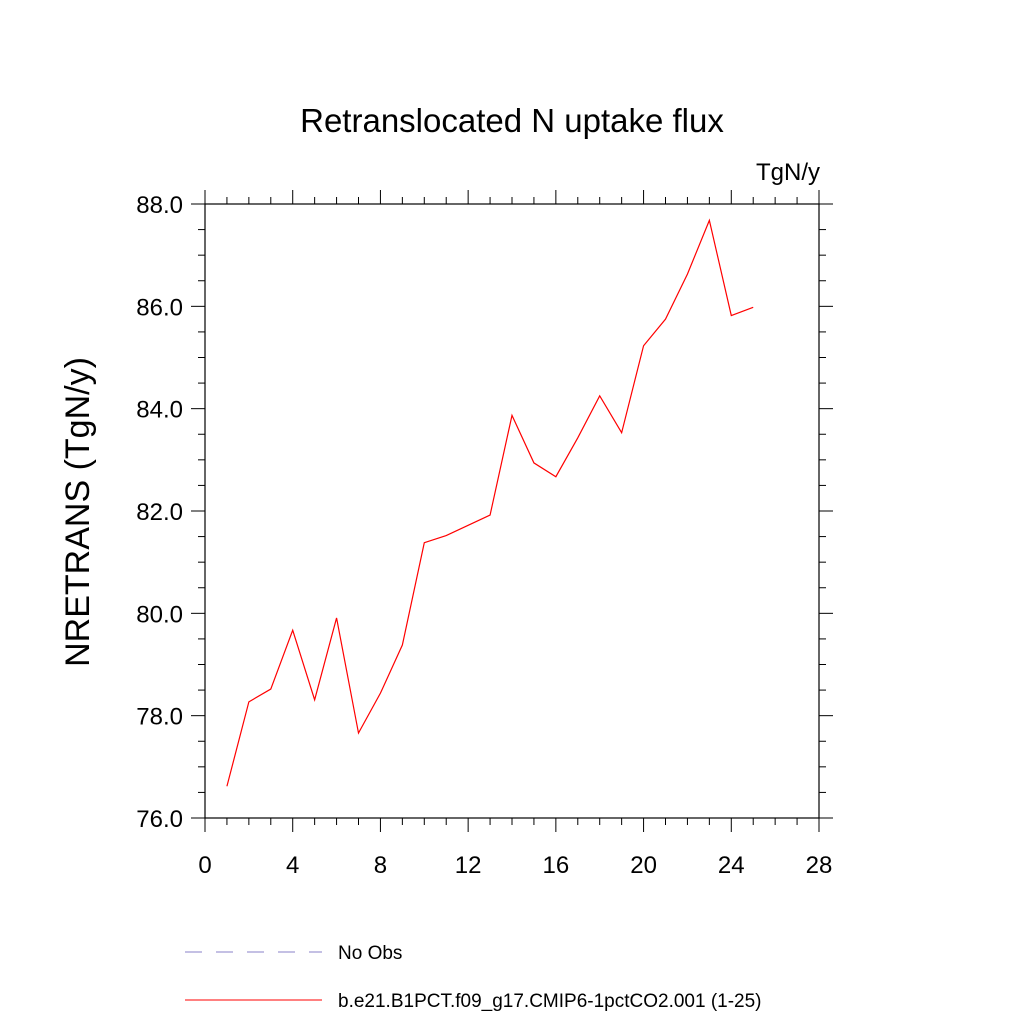 The image size is (1024, 1024). I want to click on chart-title: Retranslocated N uptake flux, so click(512, 120).